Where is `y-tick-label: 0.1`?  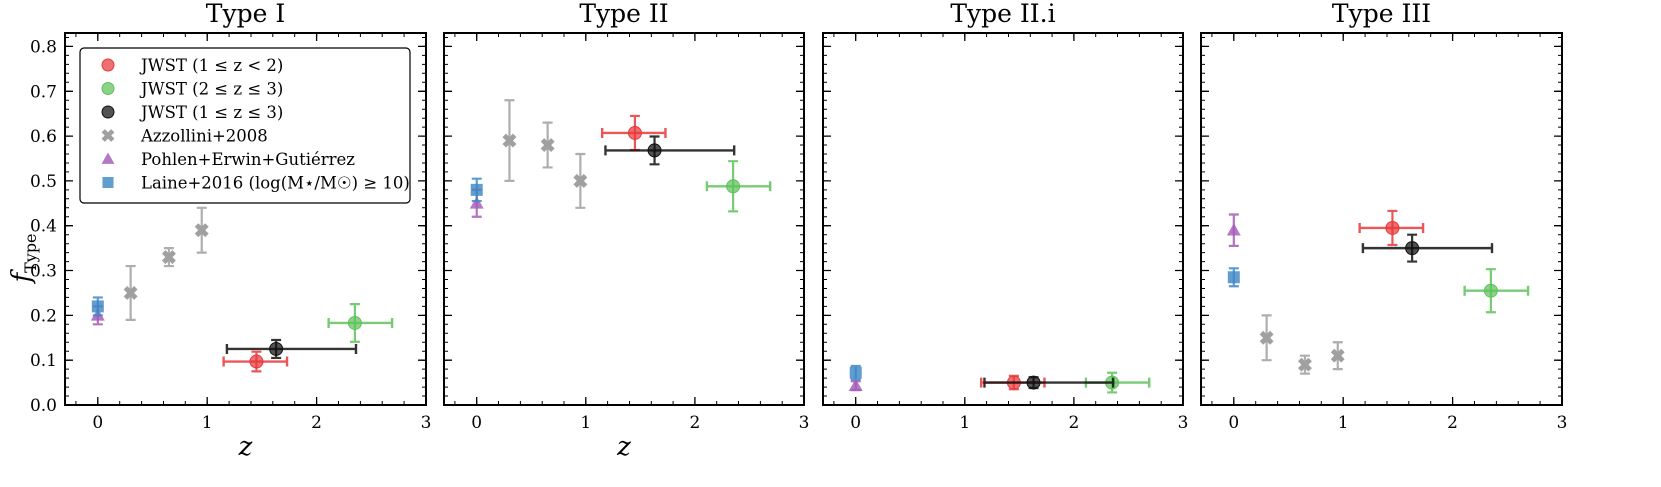
y-tick-label: 0.1 is located at coordinates (43, 361).